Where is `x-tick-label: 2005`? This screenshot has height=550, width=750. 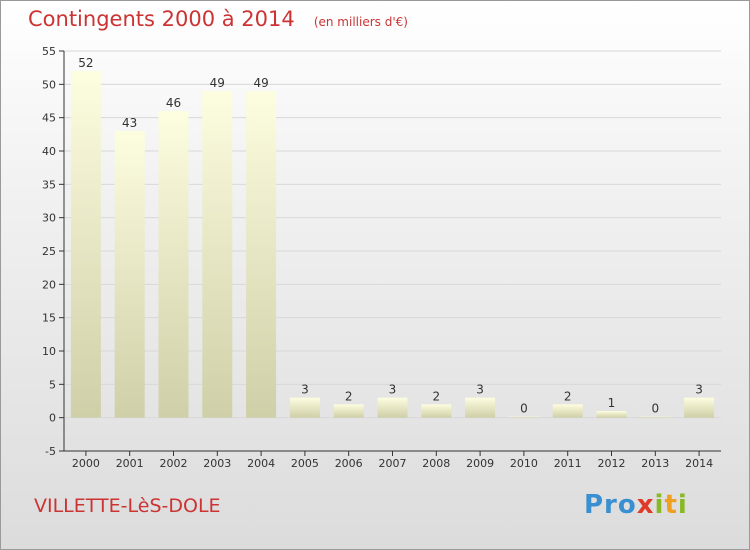 x-tick-label: 2005 is located at coordinates (305, 463).